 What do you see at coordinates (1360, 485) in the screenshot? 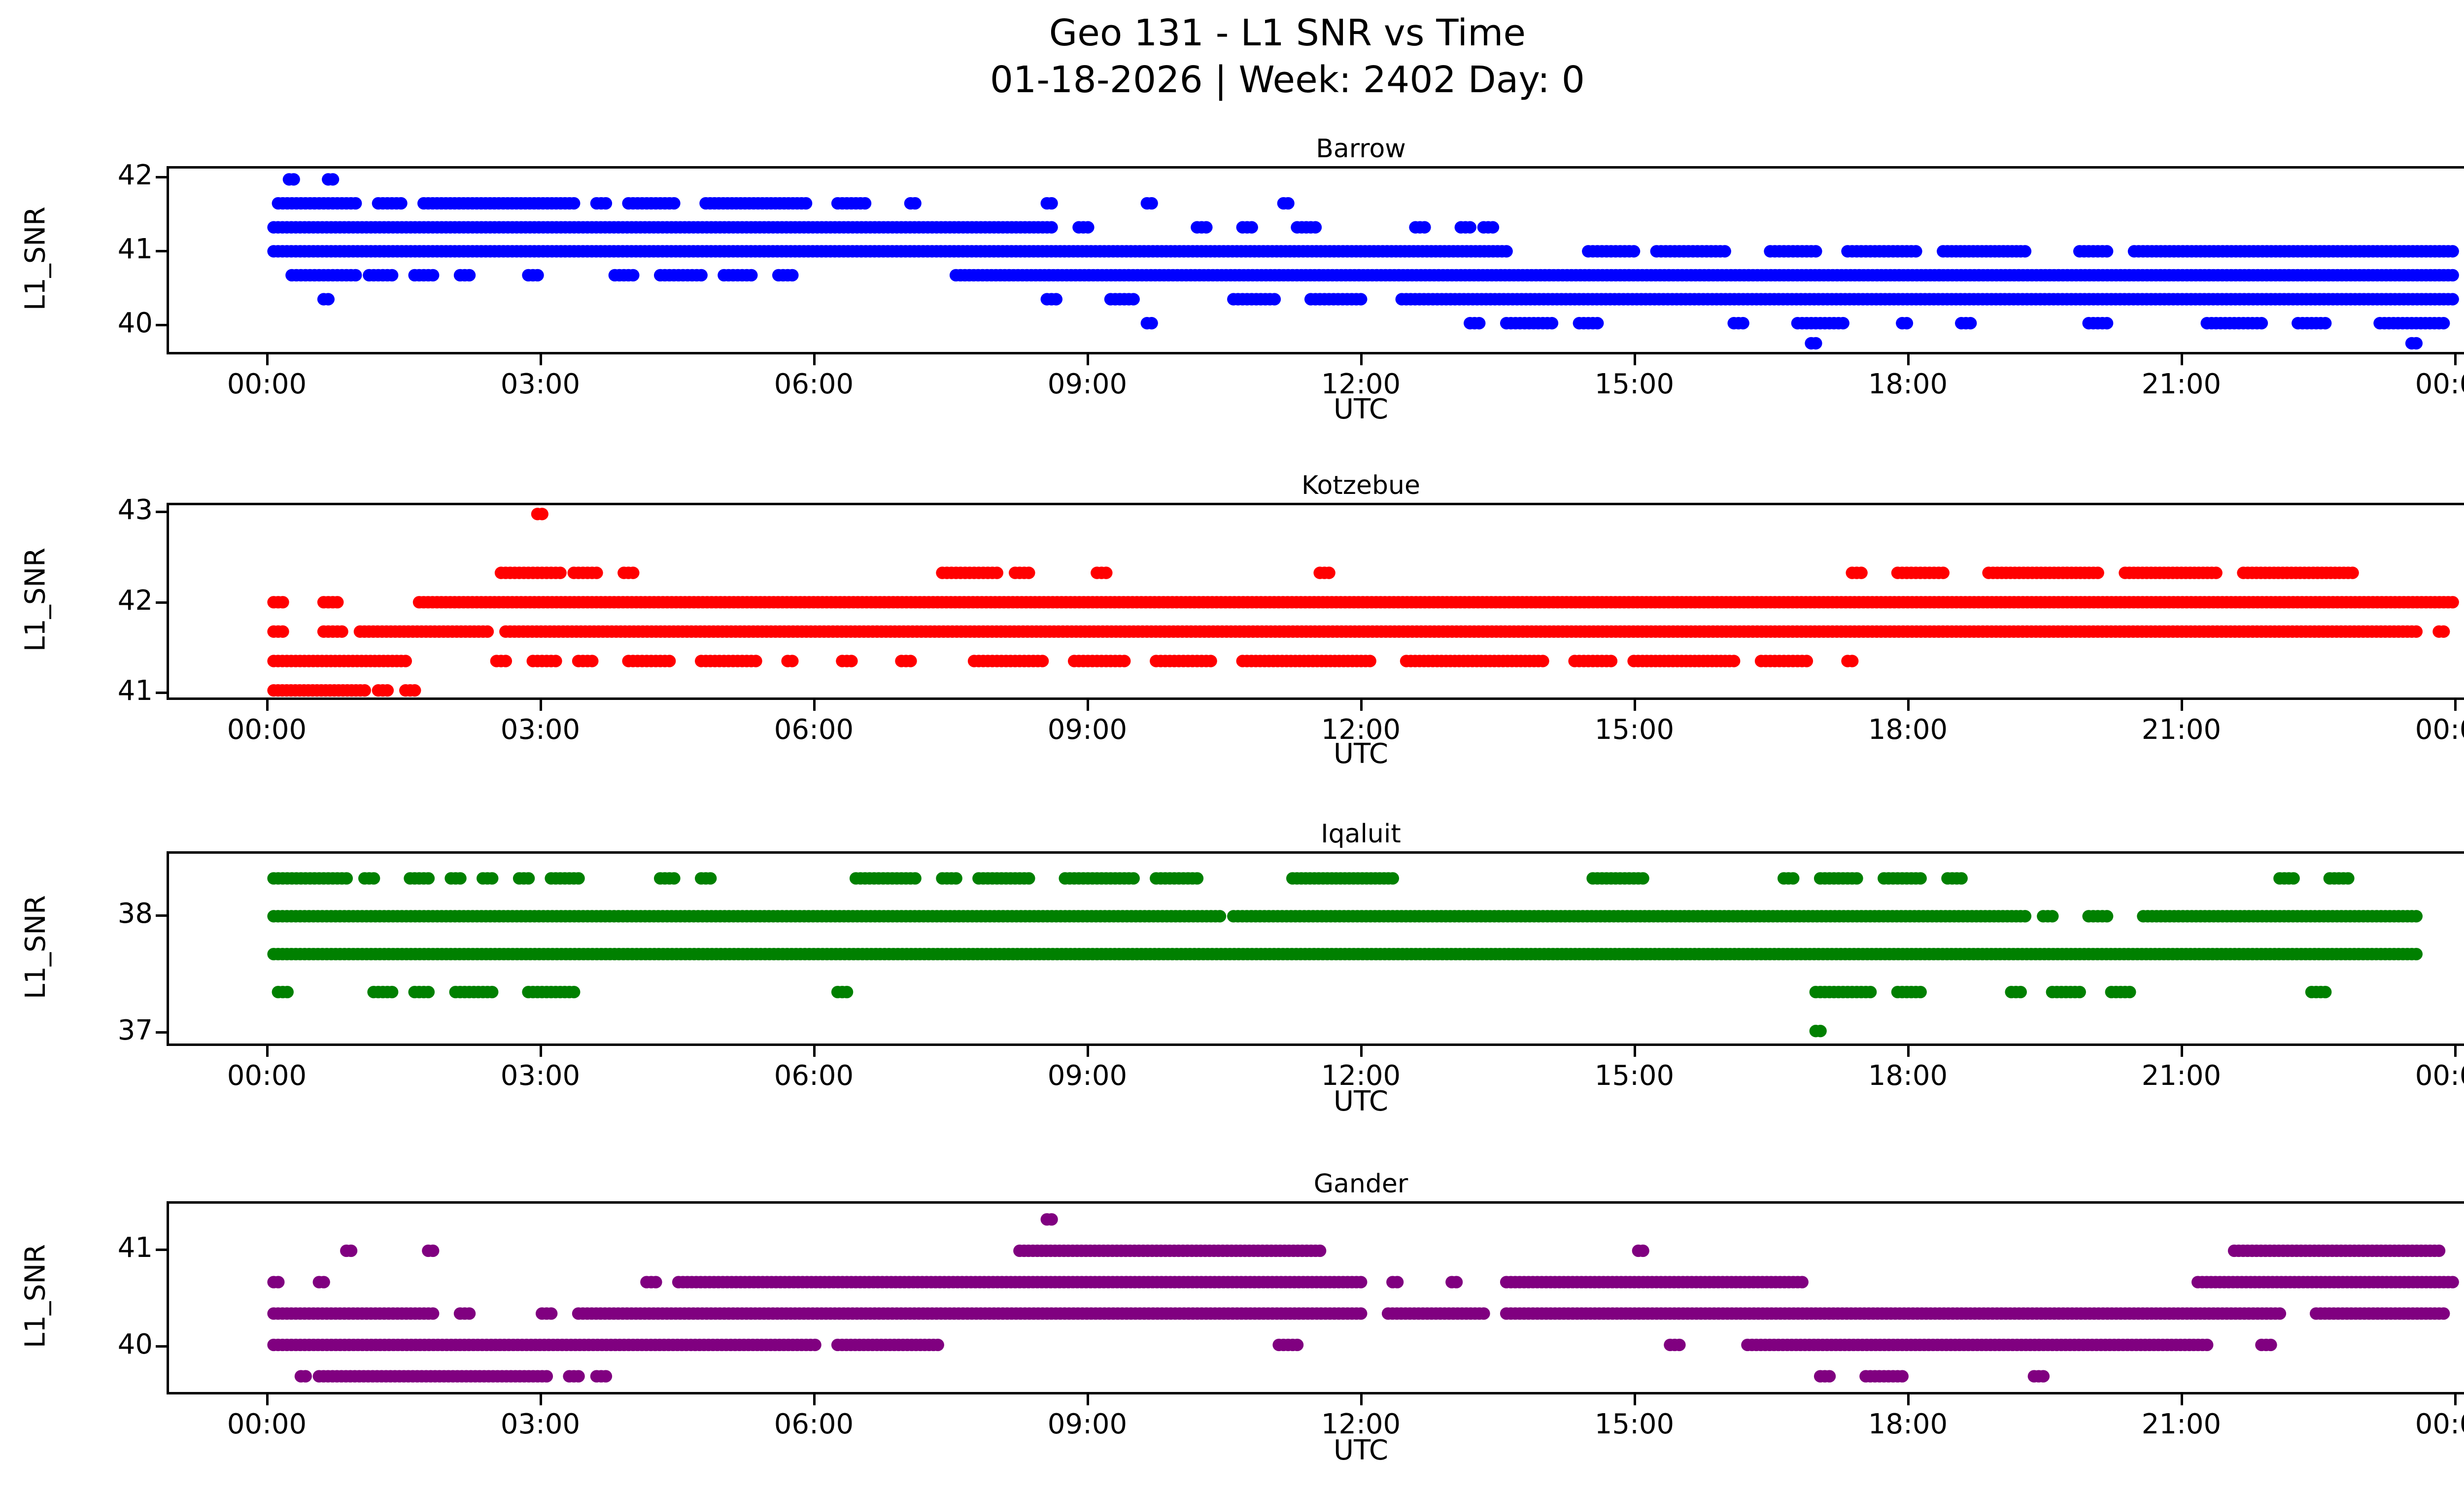
I see `subplot-title-1: Kotzebue` at bounding box center [1360, 485].